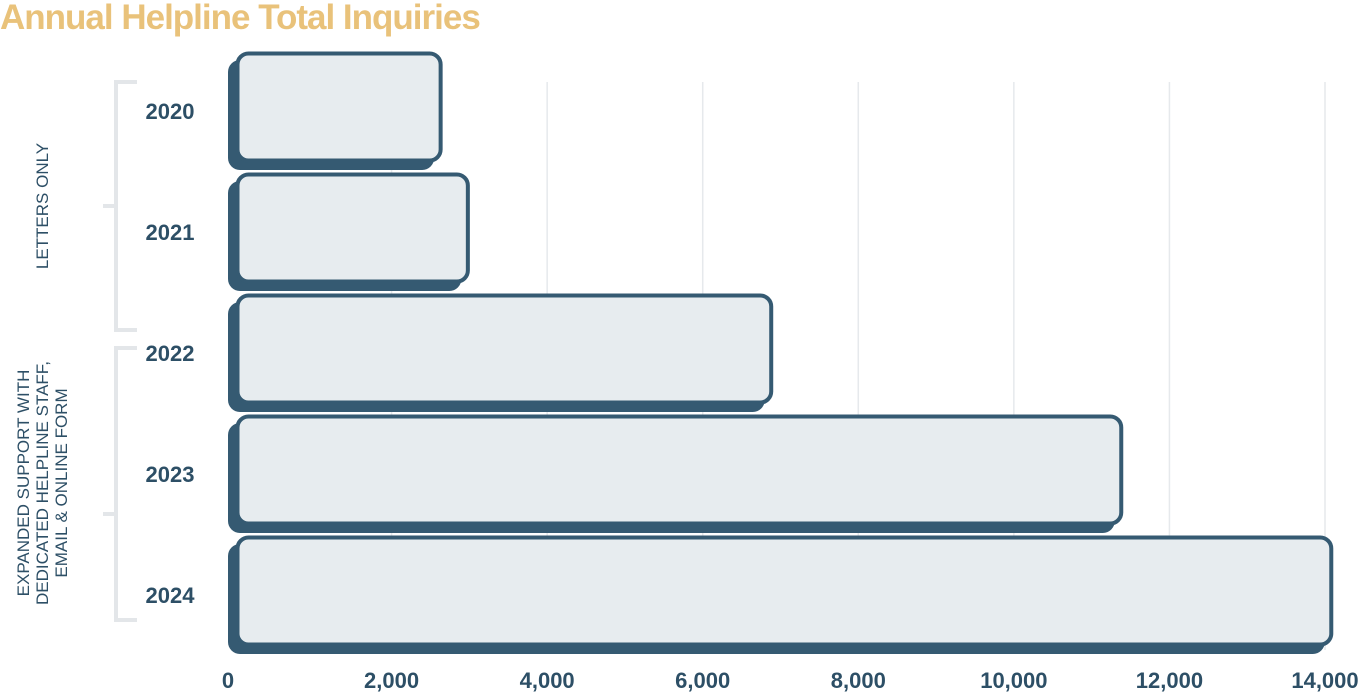 This screenshot has height=695, width=1363. I want to click on group-label: LETTERS ONLY, so click(42, 206).